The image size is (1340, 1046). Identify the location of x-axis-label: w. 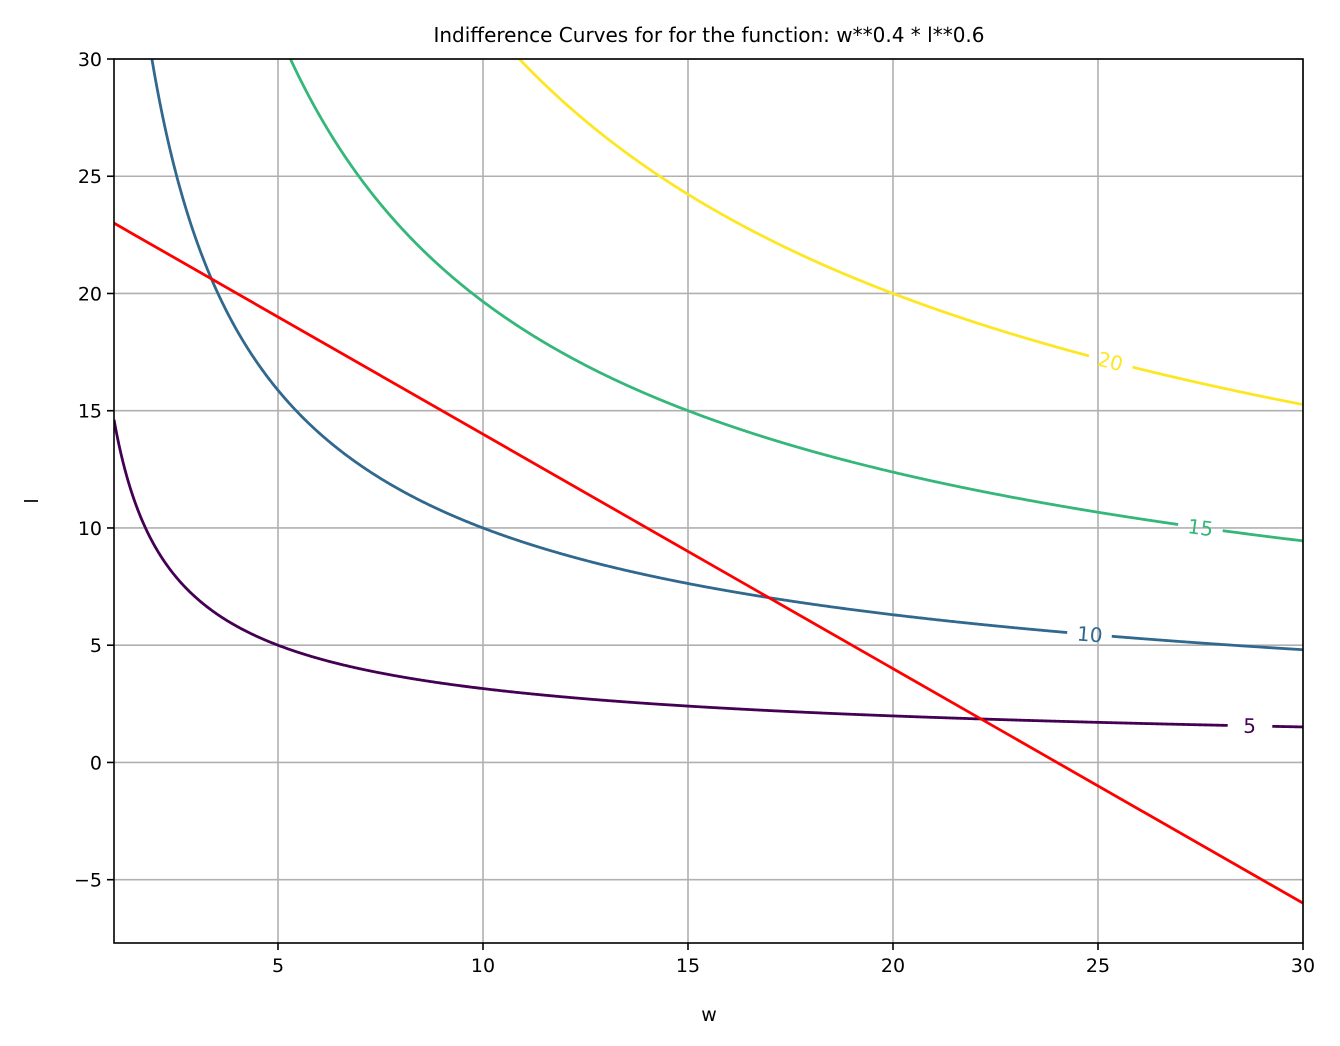
(709, 1015).